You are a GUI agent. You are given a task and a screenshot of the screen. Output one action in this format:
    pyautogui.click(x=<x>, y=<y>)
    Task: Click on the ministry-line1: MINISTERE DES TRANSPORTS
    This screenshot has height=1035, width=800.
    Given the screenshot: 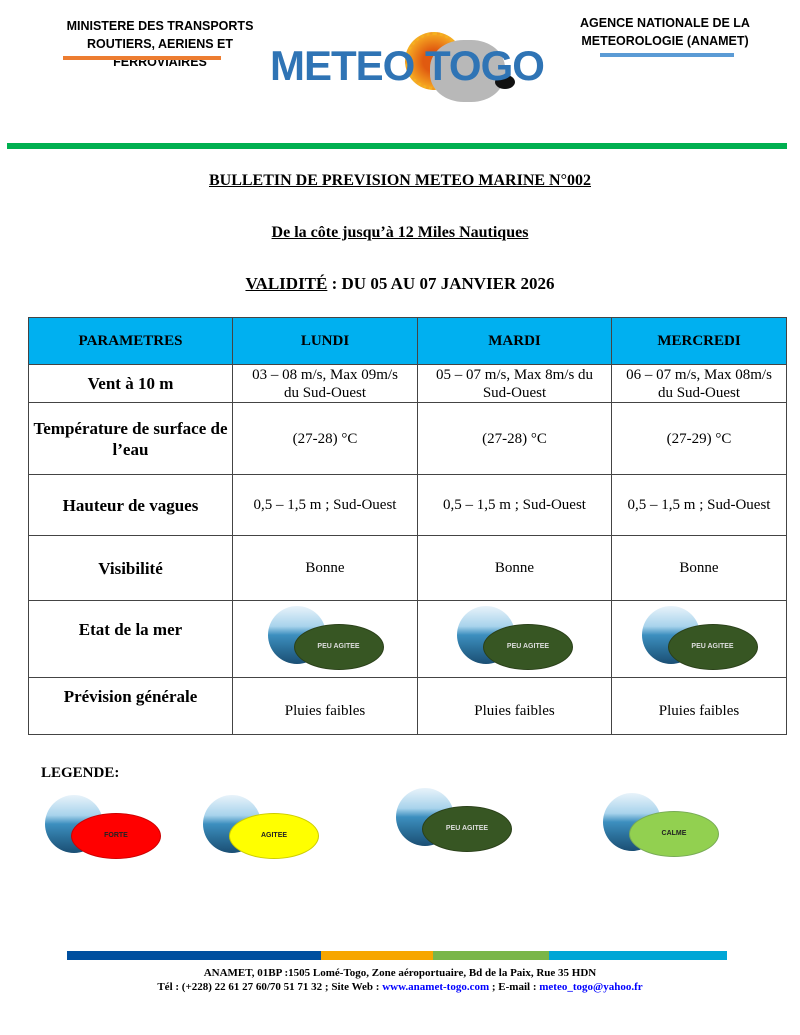 What is the action you would take?
    pyautogui.click(x=160, y=26)
    